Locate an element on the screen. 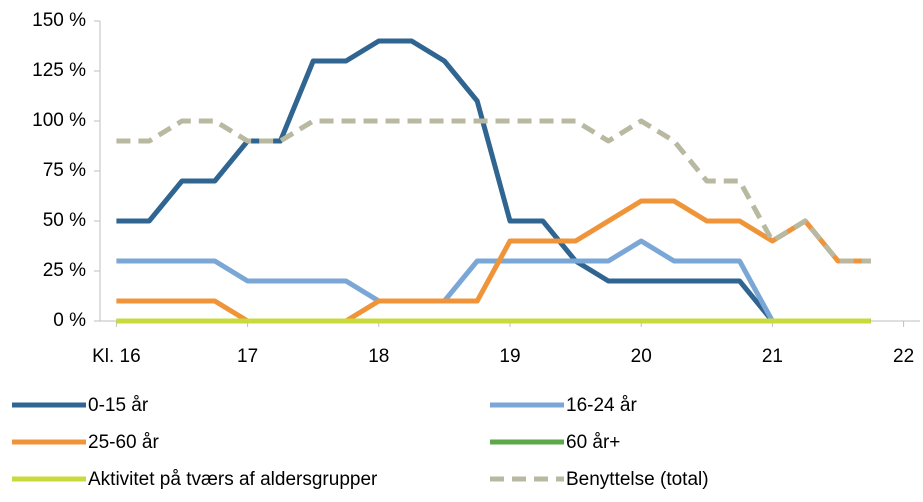 The height and width of the screenshot is (502, 923). y-tick-label: 0 % is located at coordinates (69, 320).